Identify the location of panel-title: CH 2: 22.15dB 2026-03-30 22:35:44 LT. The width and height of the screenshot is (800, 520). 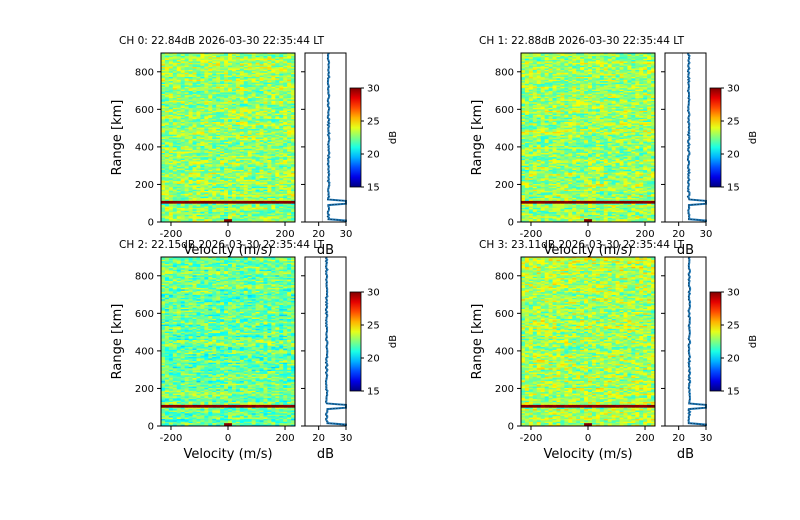
(222, 245).